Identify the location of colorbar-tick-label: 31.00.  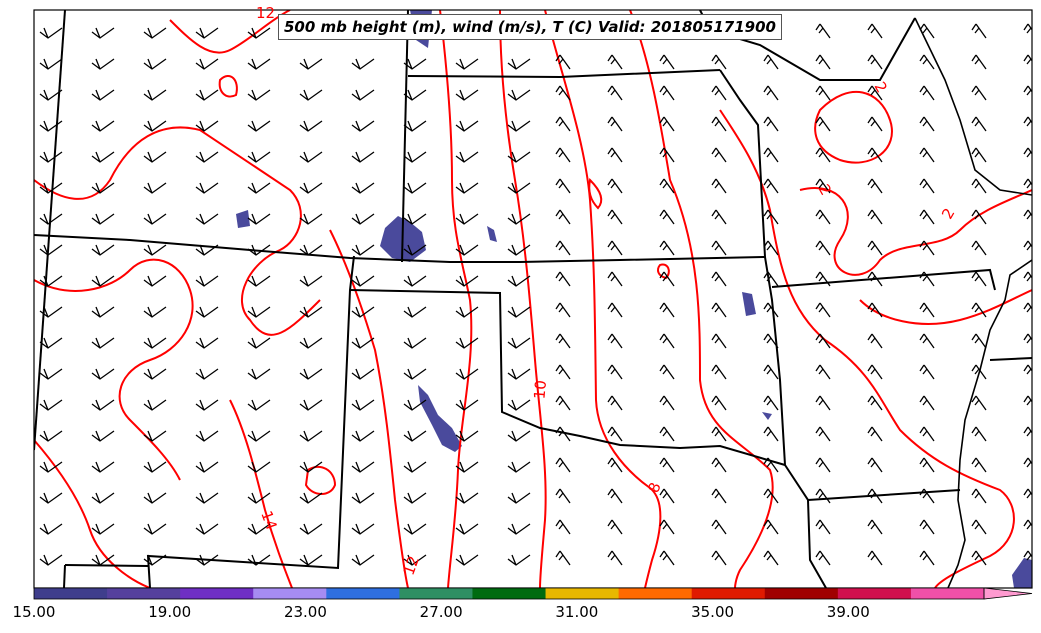
(577, 612).